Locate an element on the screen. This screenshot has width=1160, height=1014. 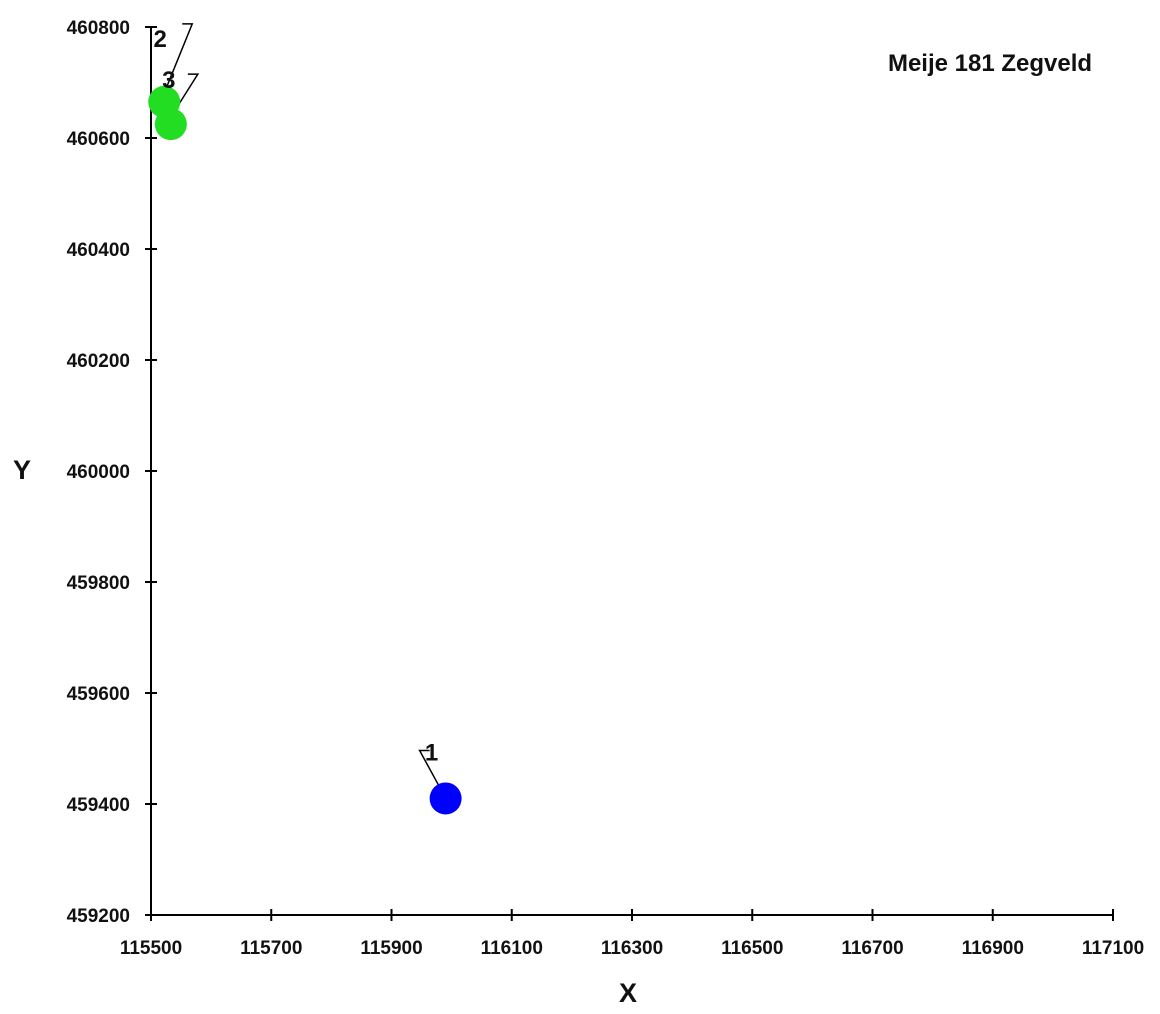
y-tick-label: 460600 is located at coordinates (98, 139).